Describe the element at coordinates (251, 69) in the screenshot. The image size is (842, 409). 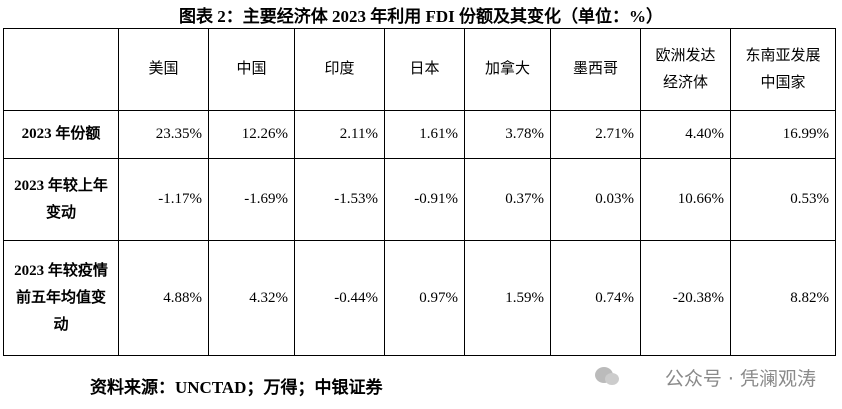
I see `header-cell: 中国` at that location.